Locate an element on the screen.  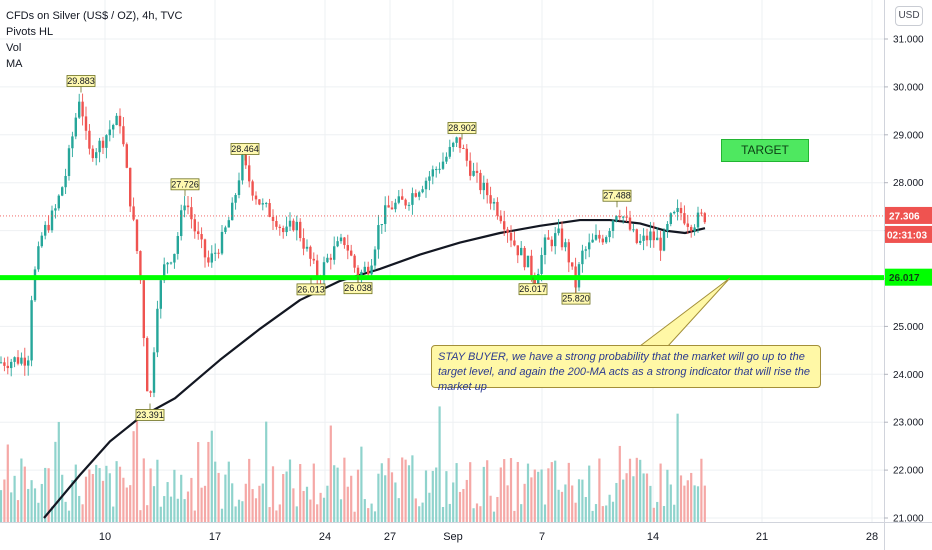
x-tick-label: 27 is located at coordinates (390, 537).